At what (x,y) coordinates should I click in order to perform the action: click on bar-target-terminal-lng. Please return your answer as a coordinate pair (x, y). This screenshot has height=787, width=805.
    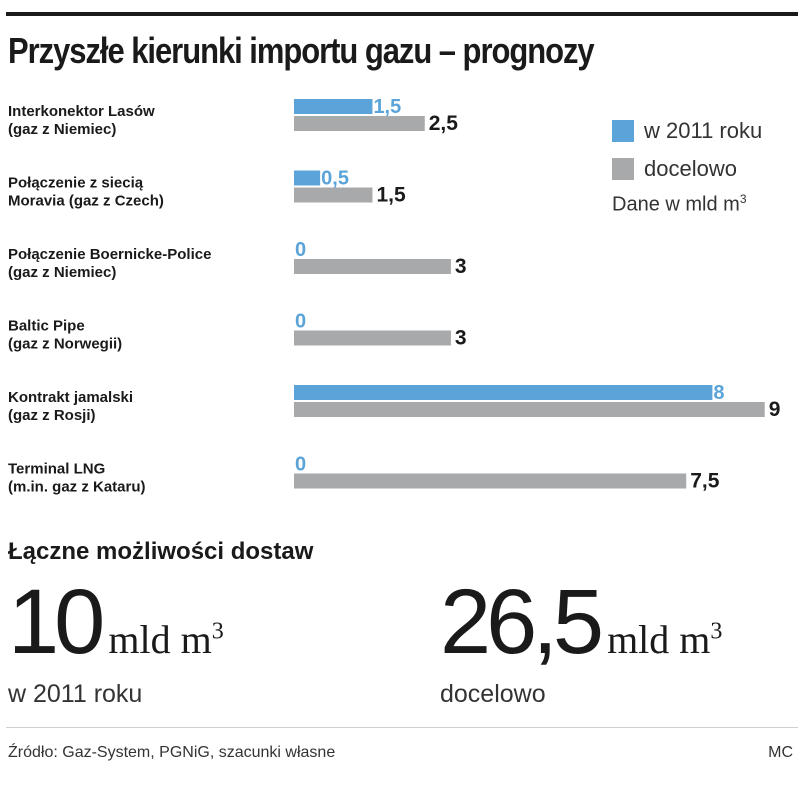
    Looking at the image, I should click on (490, 481).